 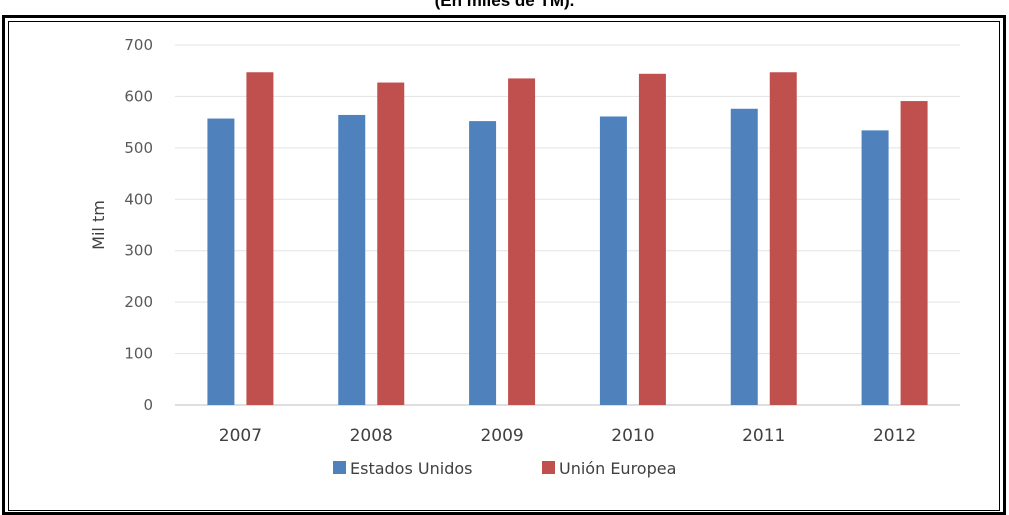 I want to click on y-tick-label: 0, so click(x=148, y=405).